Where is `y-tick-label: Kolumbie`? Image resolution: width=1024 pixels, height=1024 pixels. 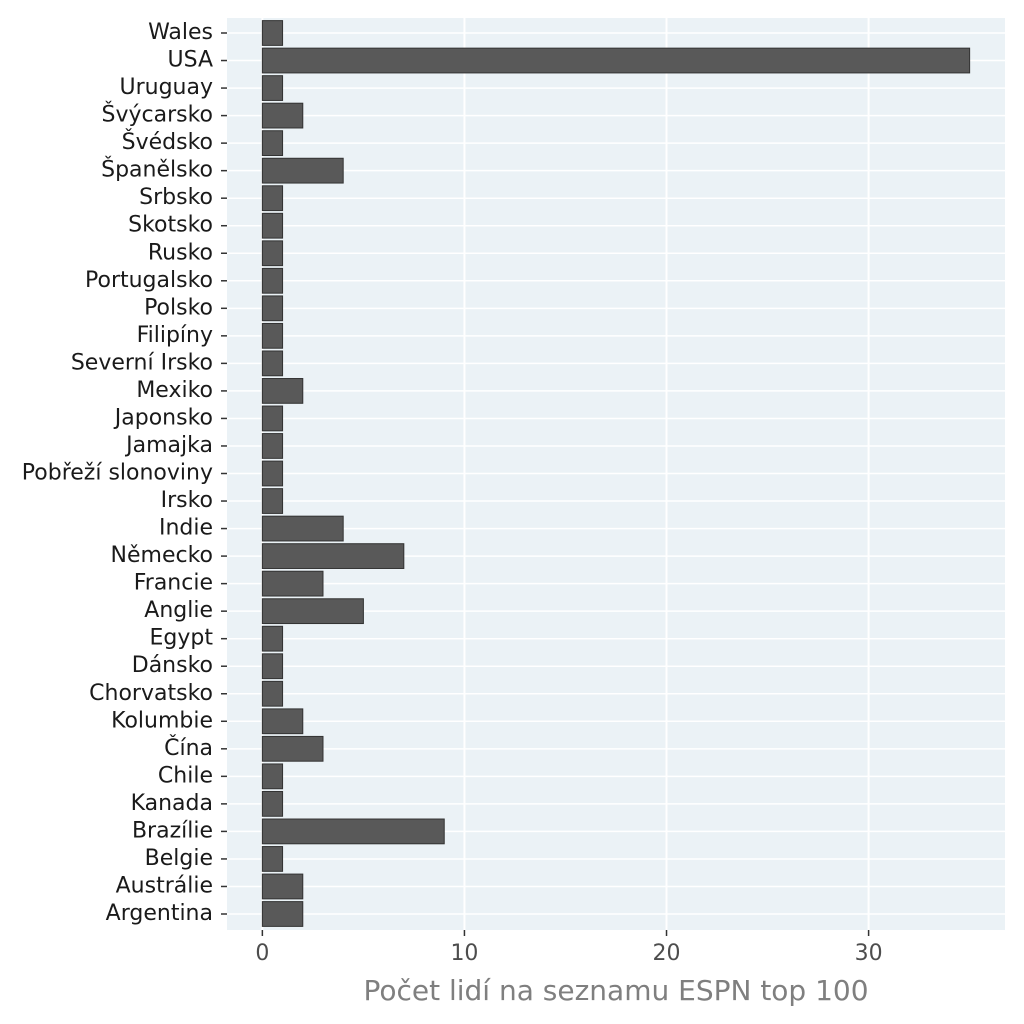 y-tick-label: Kolumbie is located at coordinates (162, 720).